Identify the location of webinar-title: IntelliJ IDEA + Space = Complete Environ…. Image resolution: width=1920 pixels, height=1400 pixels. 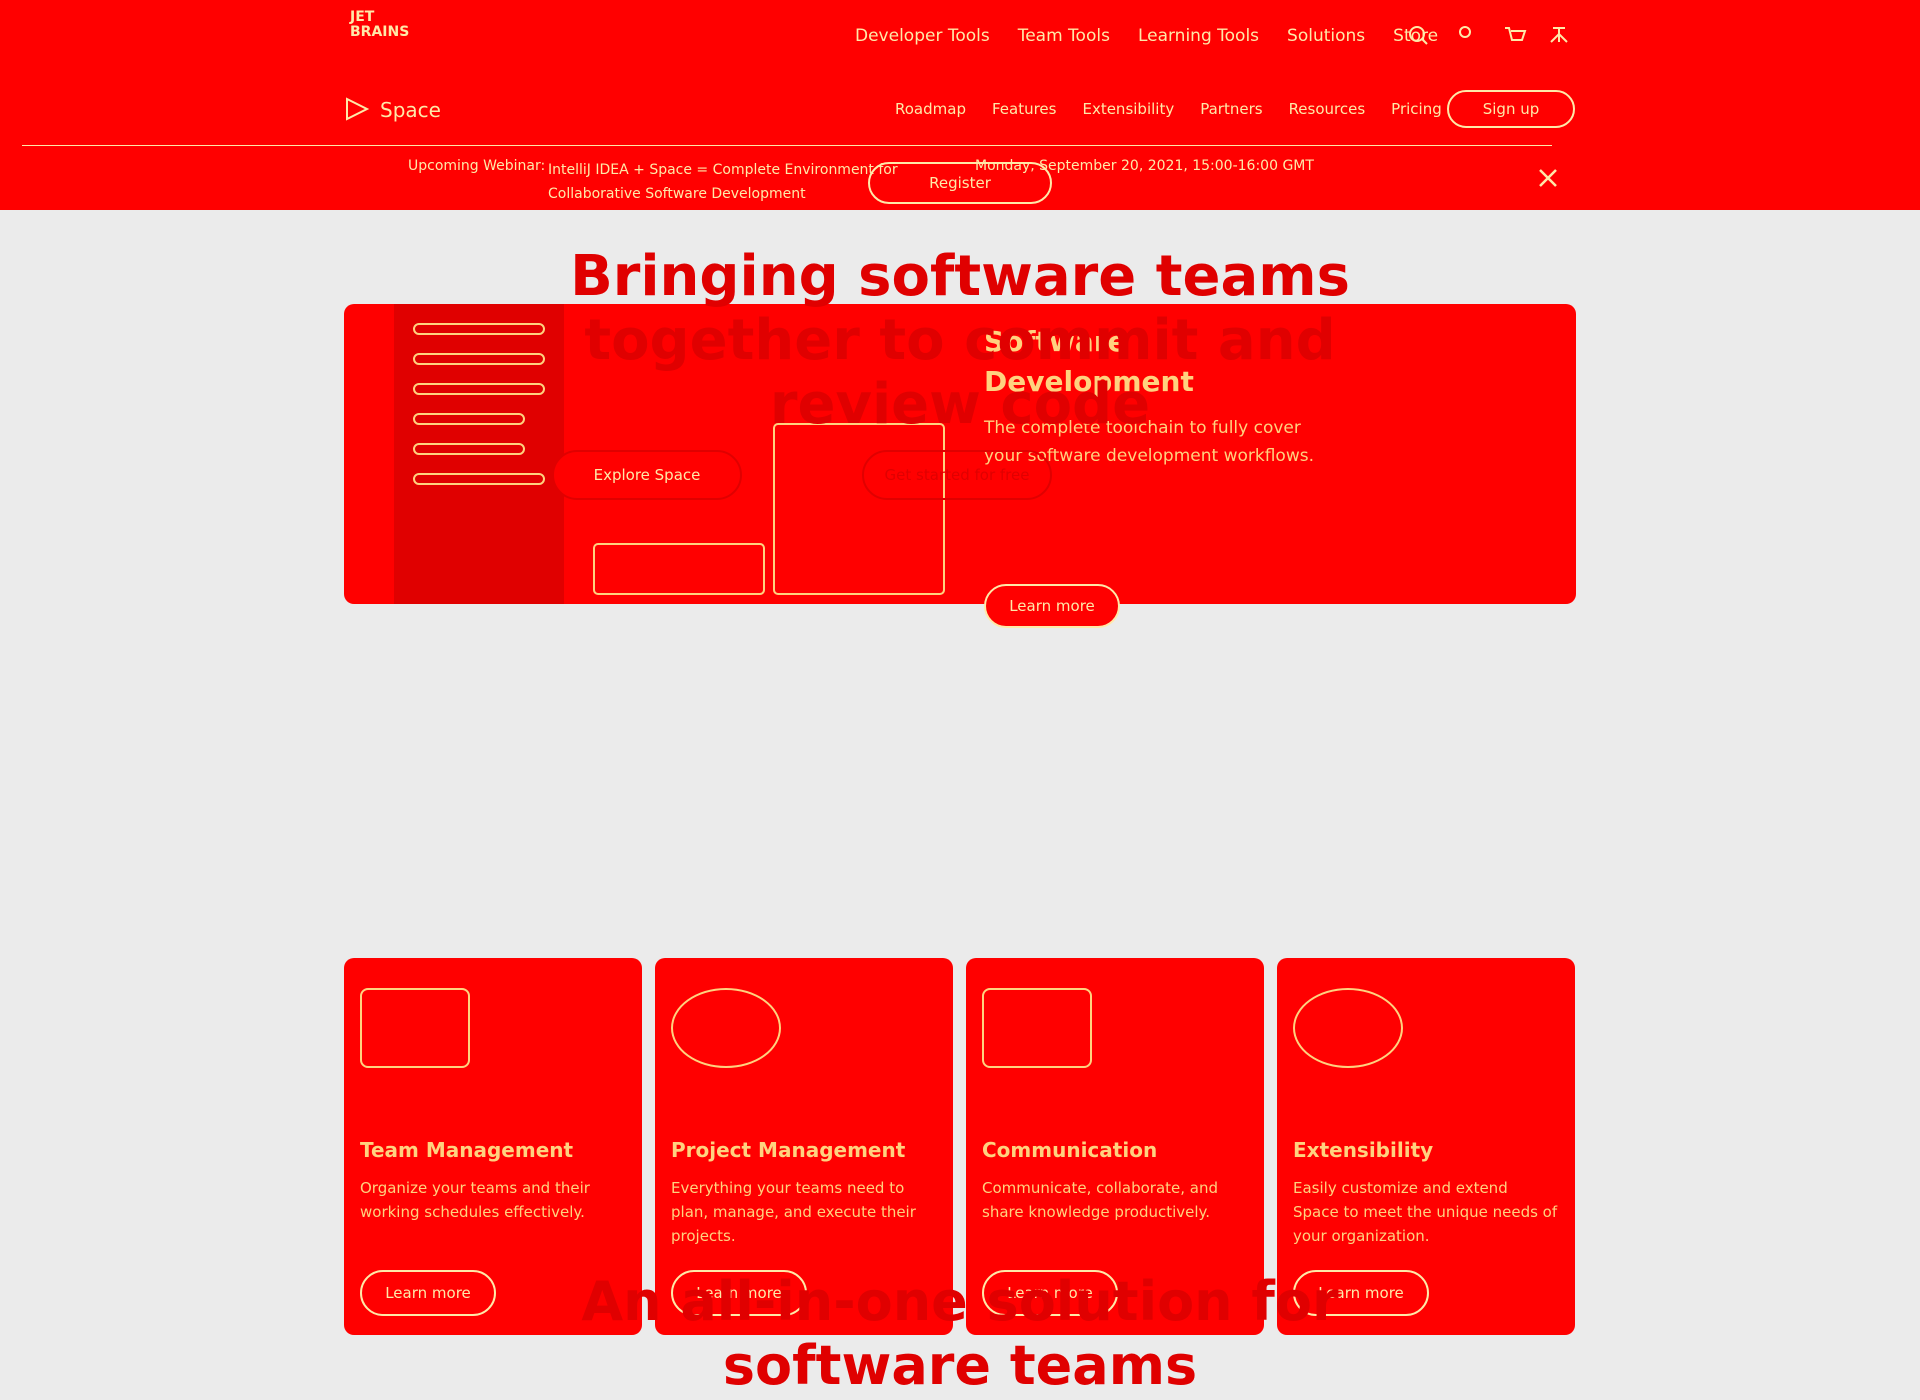
(723, 182).